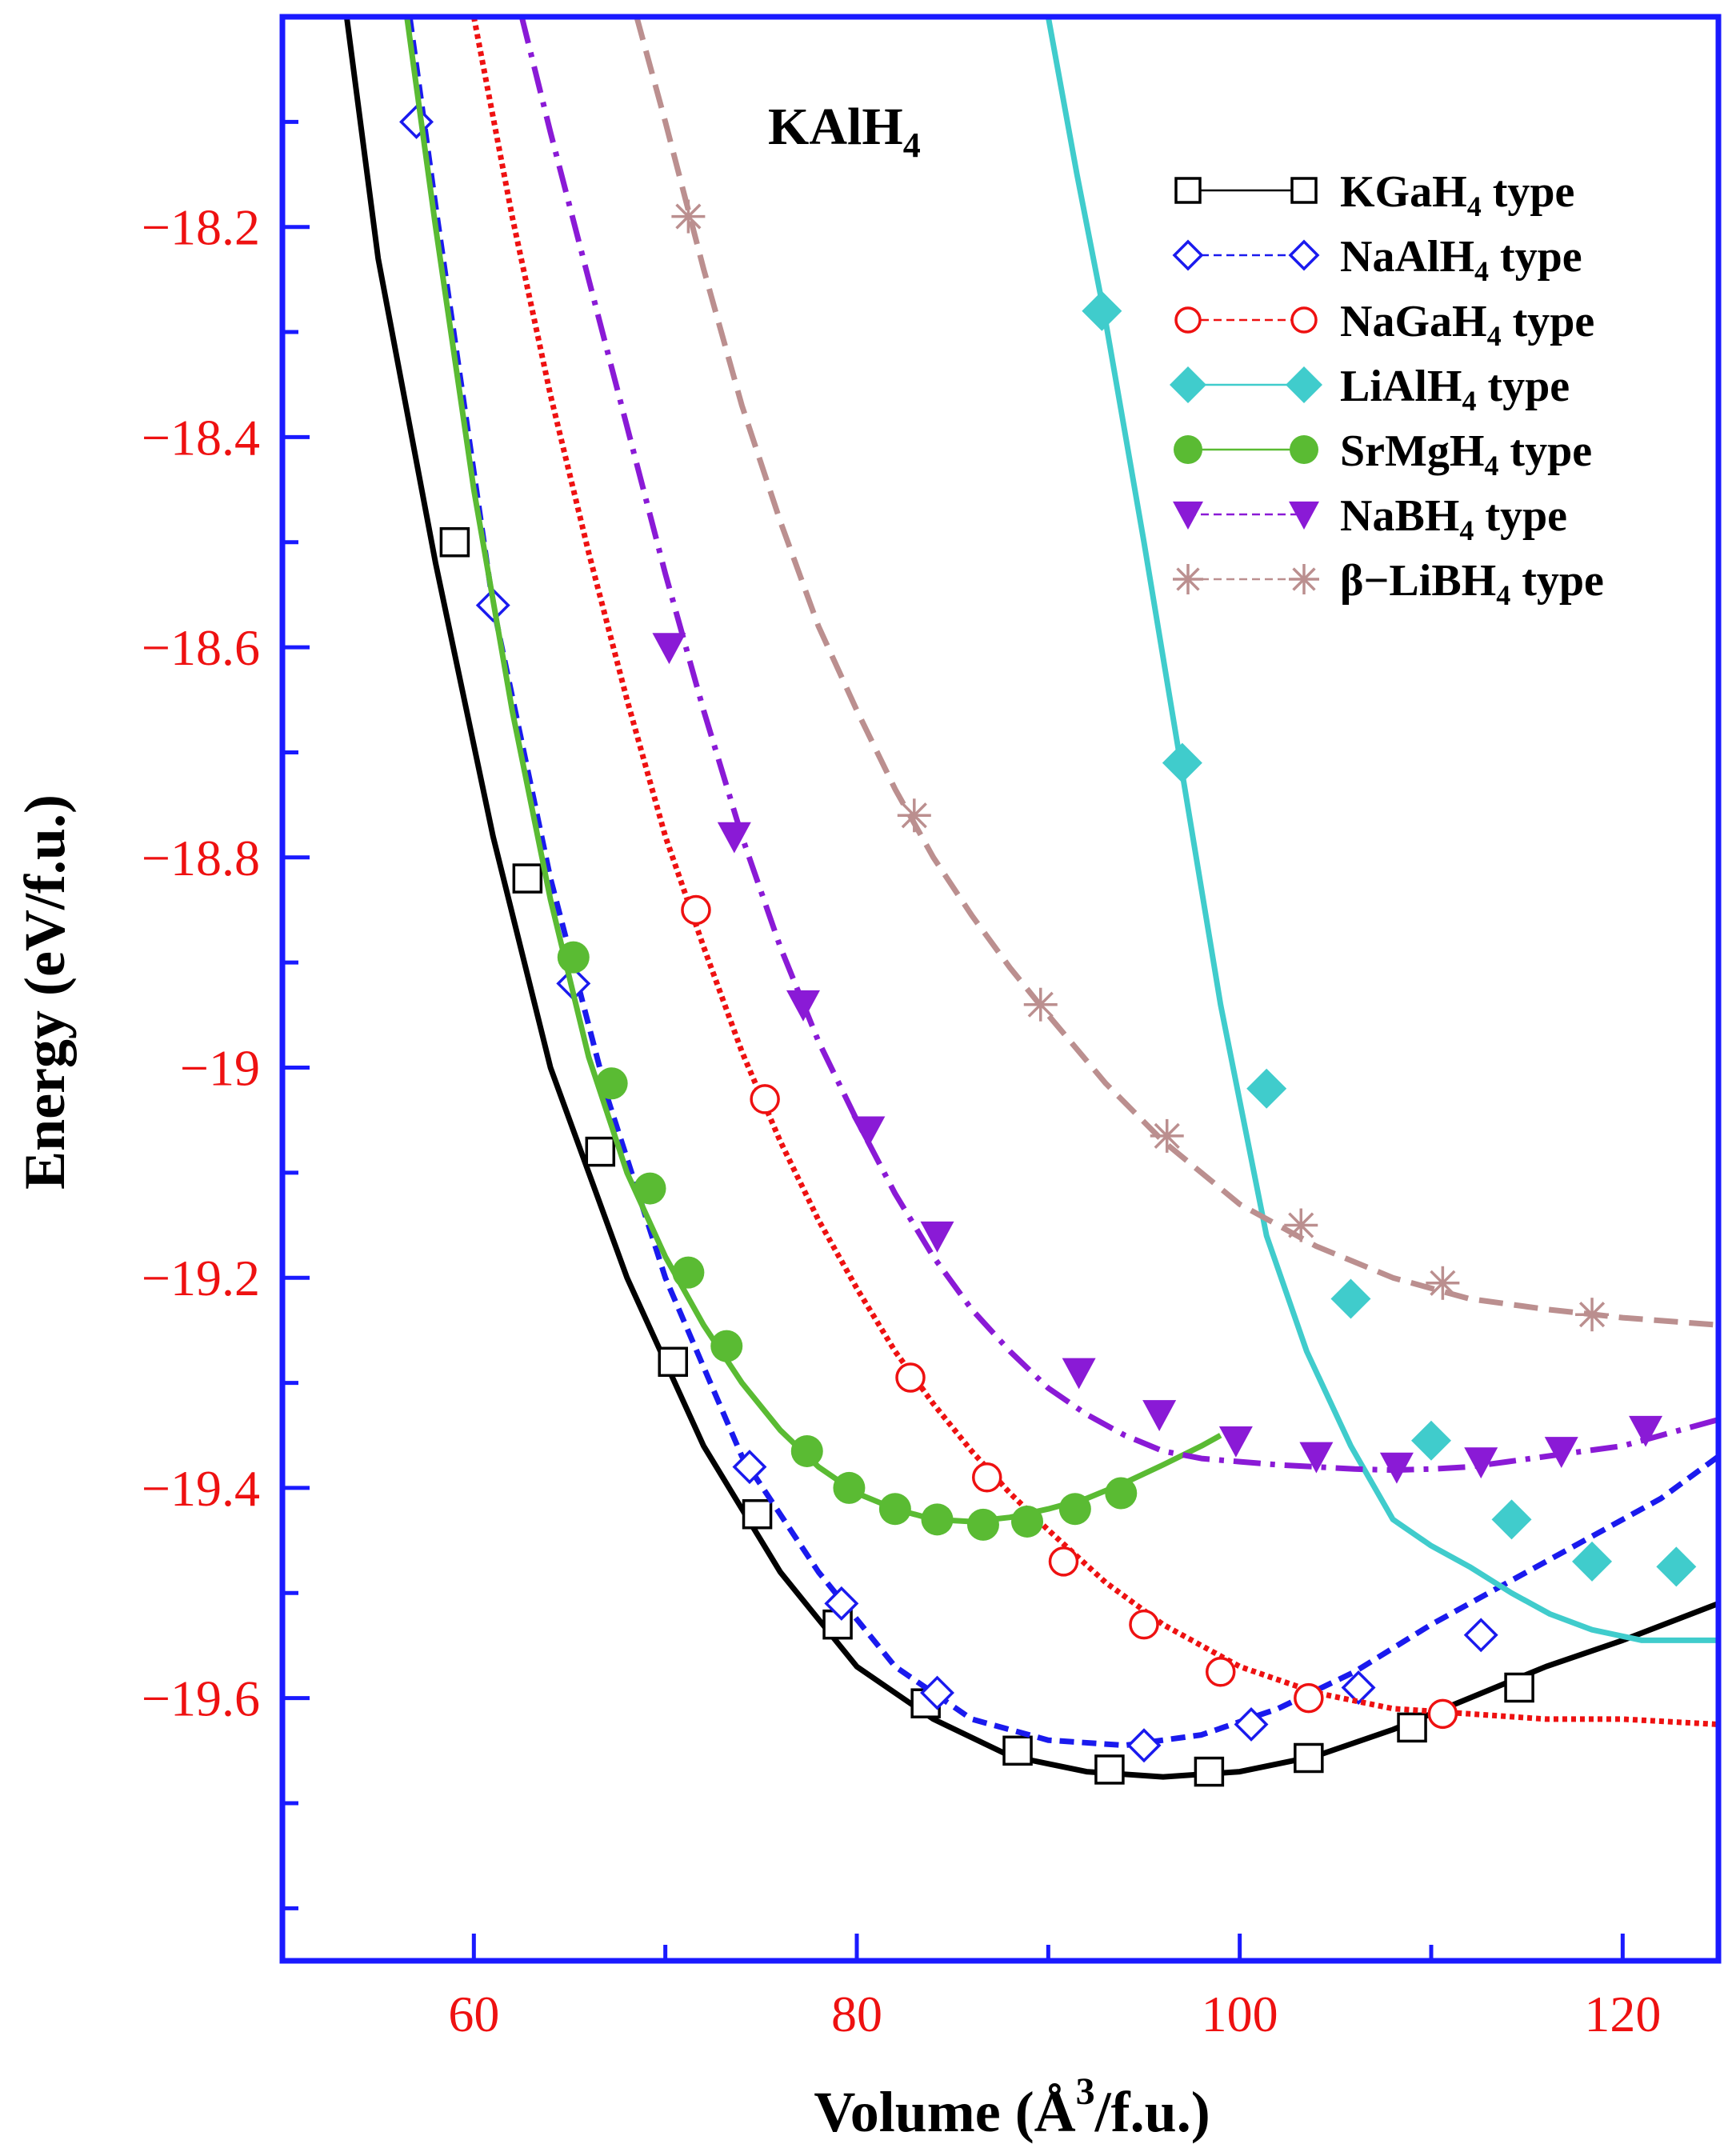 This screenshot has height=2156, width=1728. I want to click on legend-label: NaBH4 type, so click(1453, 518).